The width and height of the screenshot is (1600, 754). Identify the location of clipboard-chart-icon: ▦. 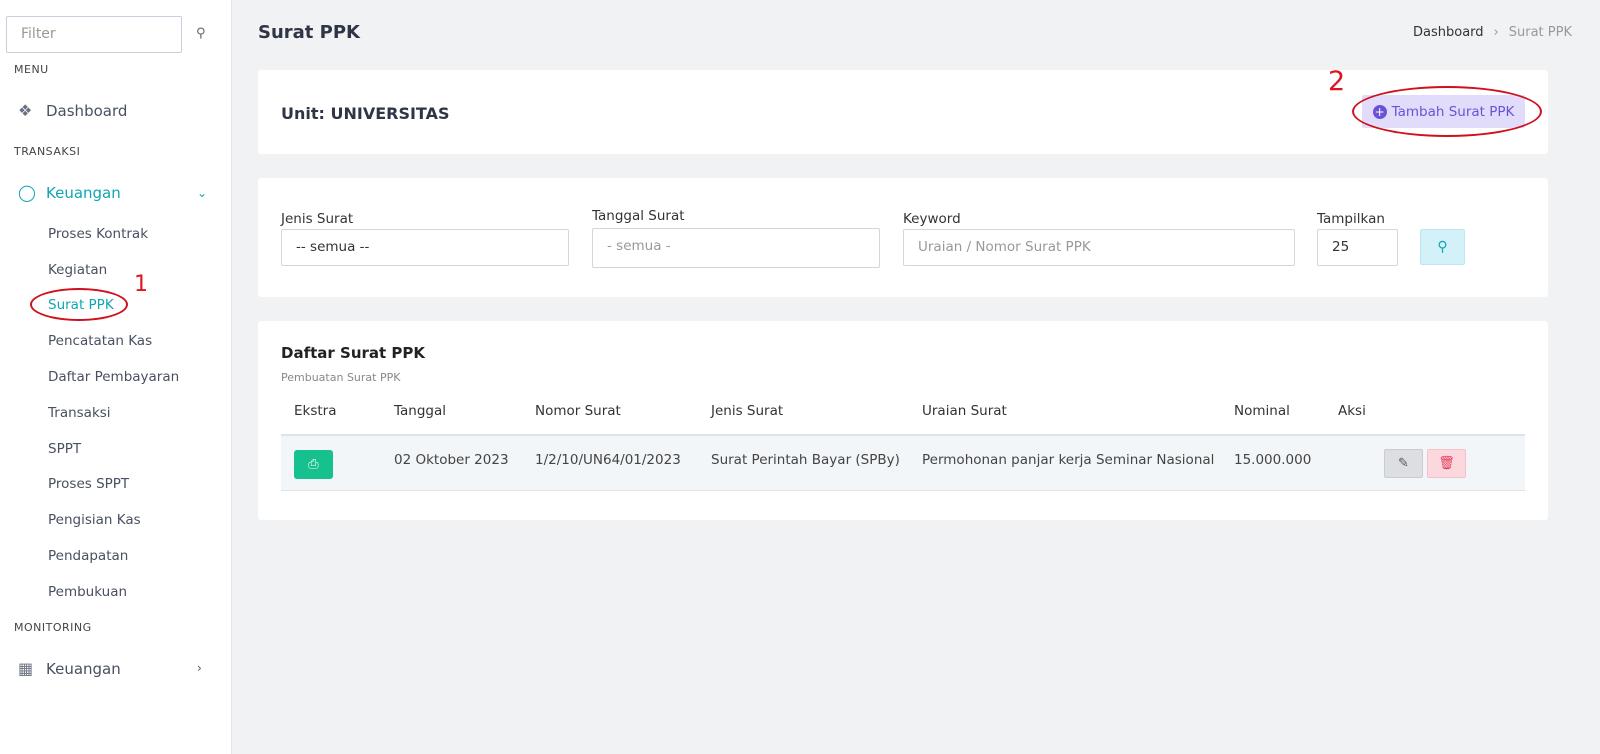
(26, 668).